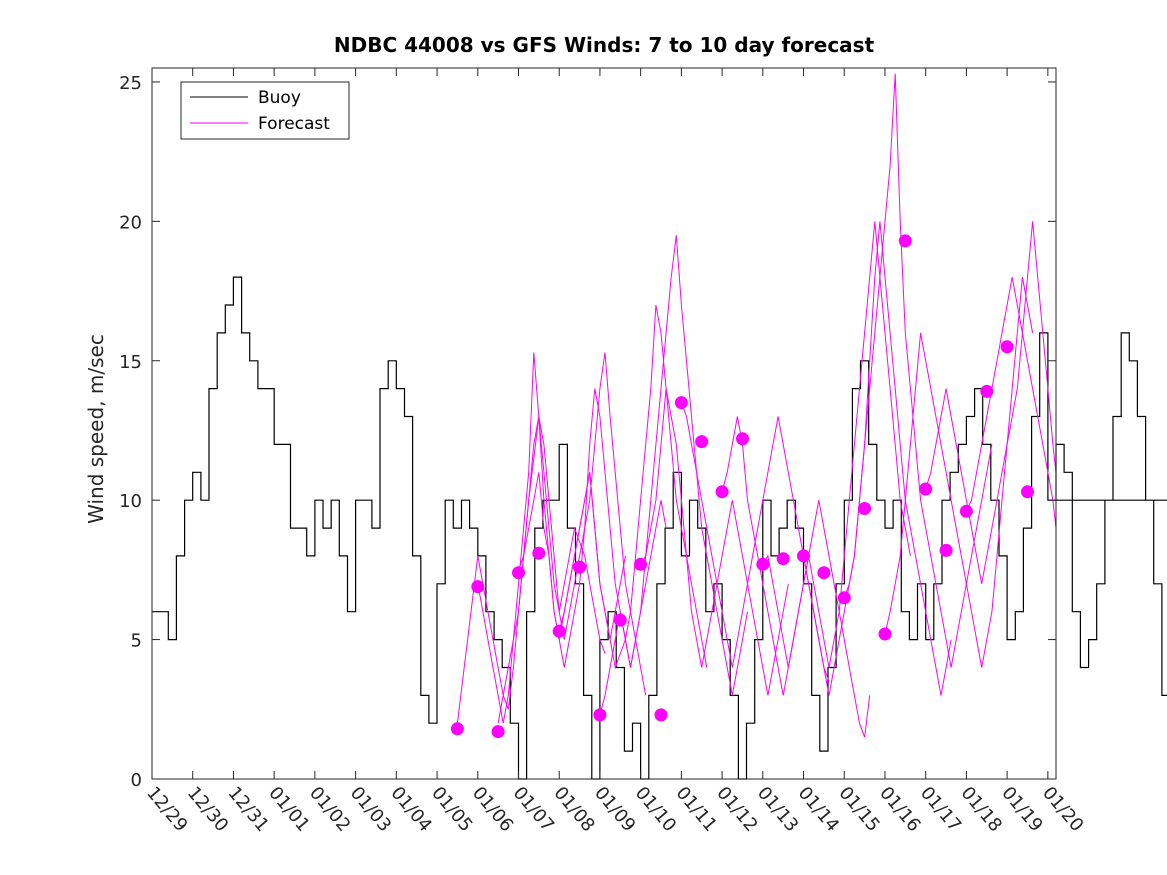 This screenshot has width=1167, height=875. What do you see at coordinates (136, 641) in the screenshot?
I see `y-tick-label: 5` at bounding box center [136, 641].